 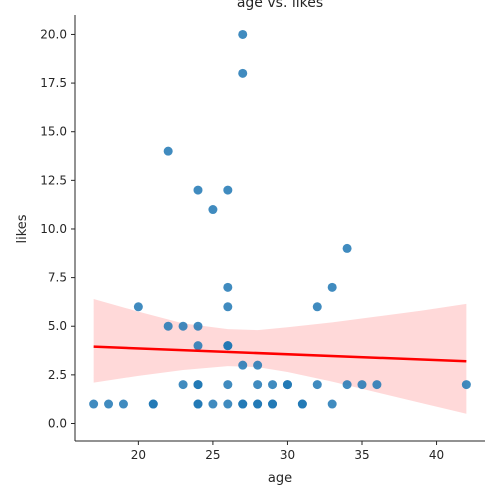 I want to click on y-tick-label: 0.0, so click(x=57, y=423).